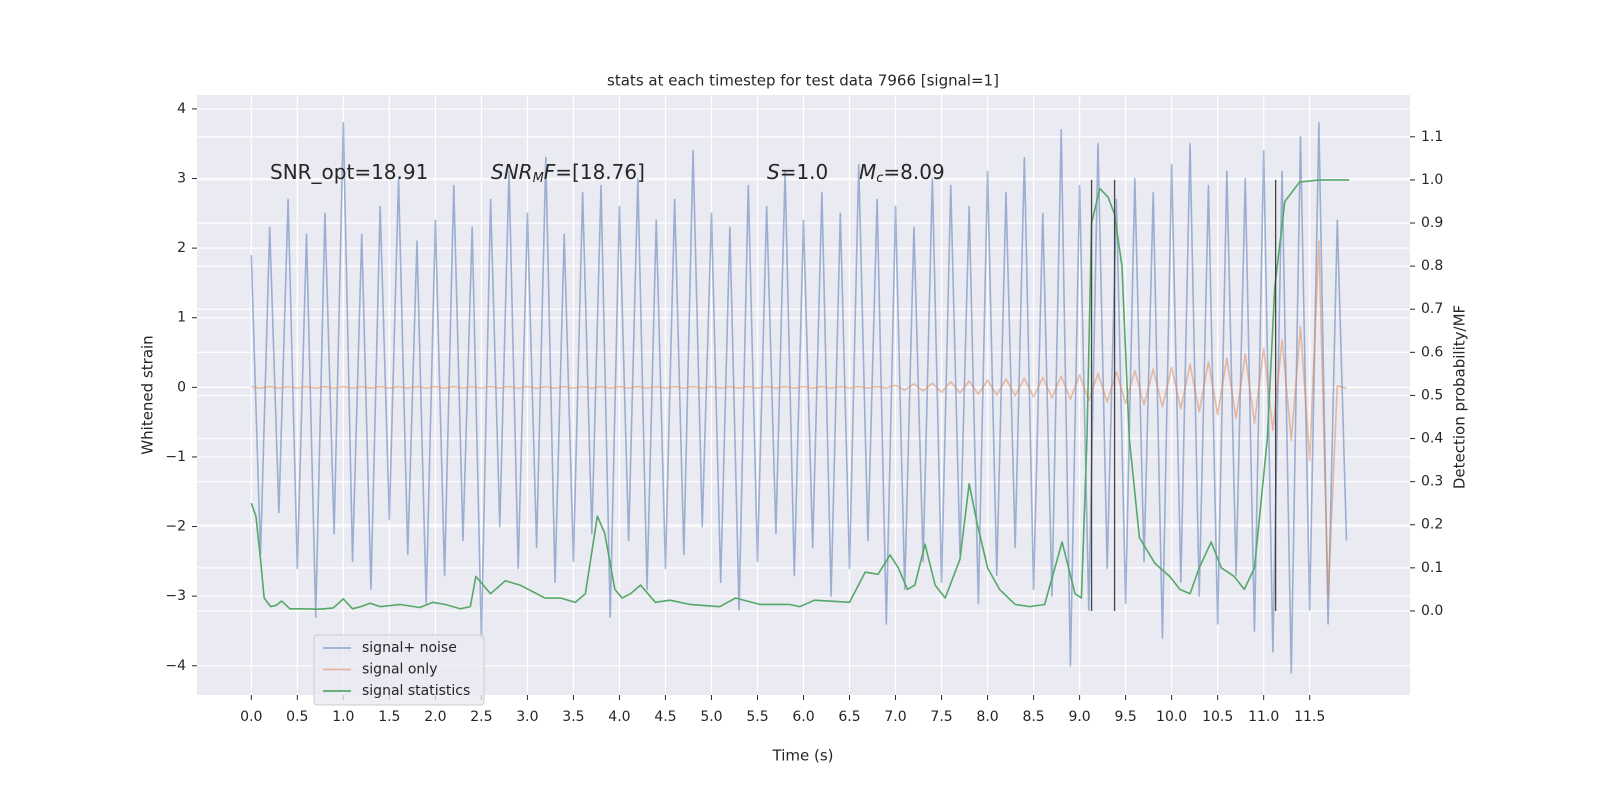 The image size is (1600, 804). I want to click on x-tick-label: 2.0, so click(435, 717).